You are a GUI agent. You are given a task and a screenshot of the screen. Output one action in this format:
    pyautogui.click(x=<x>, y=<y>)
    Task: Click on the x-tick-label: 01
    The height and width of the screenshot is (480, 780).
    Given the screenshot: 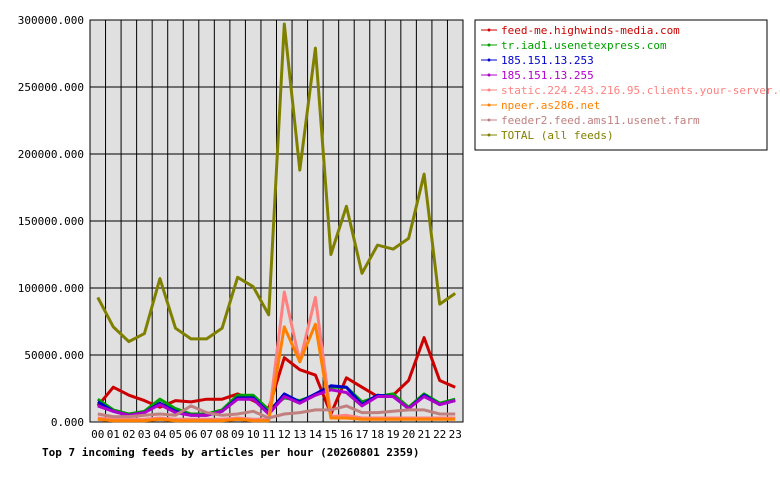 What is the action you would take?
    pyautogui.click(x=113, y=434)
    